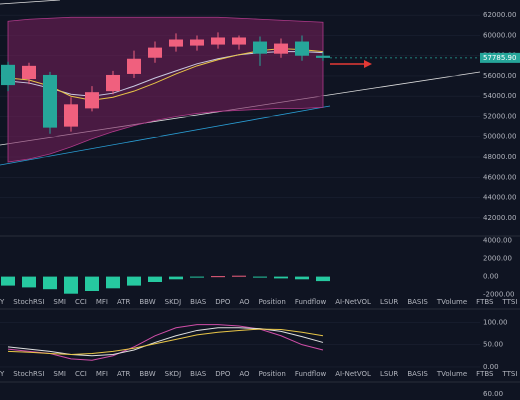  Describe the element at coordinates (499, 198) in the screenshot. I see `y-tick-label: 44000.00` at that location.